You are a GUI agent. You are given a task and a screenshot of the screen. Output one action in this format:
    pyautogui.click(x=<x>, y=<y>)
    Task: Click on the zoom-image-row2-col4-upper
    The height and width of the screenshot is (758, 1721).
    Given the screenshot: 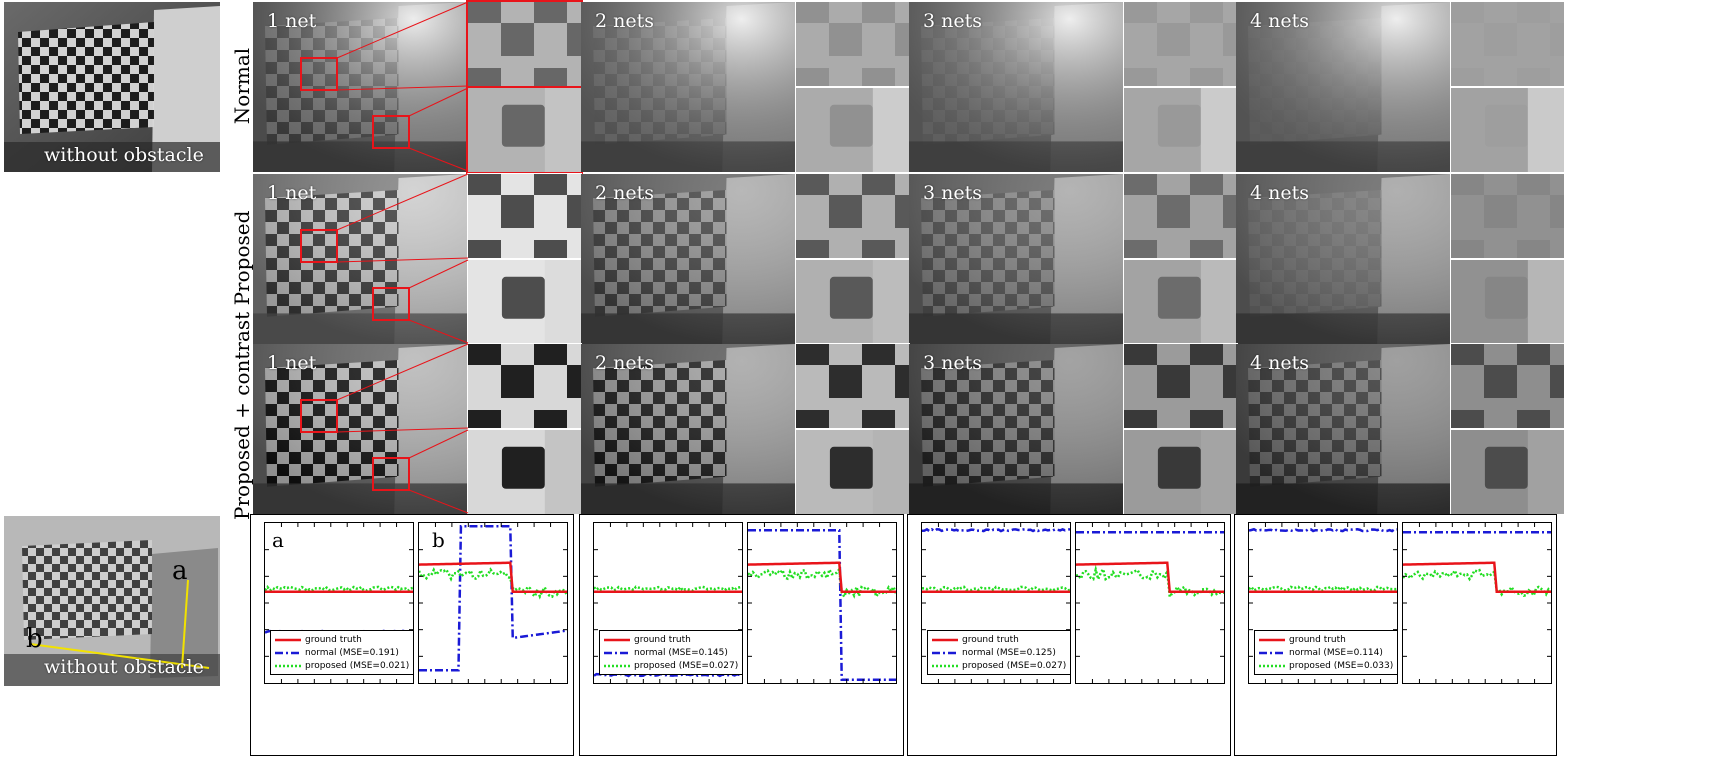 What is the action you would take?
    pyautogui.click(x=1507, y=216)
    